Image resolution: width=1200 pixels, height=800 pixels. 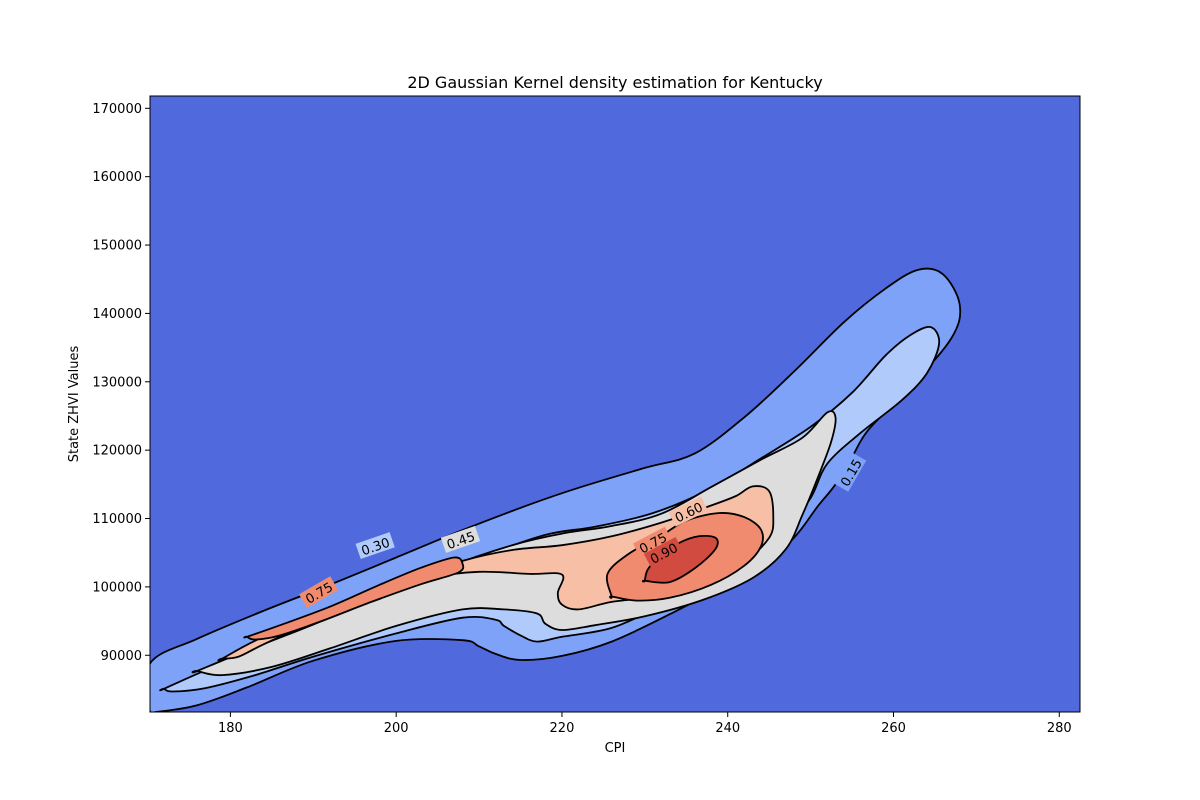 What do you see at coordinates (74, 403) in the screenshot?
I see `y-axis-label: State ZHVI Values` at bounding box center [74, 403].